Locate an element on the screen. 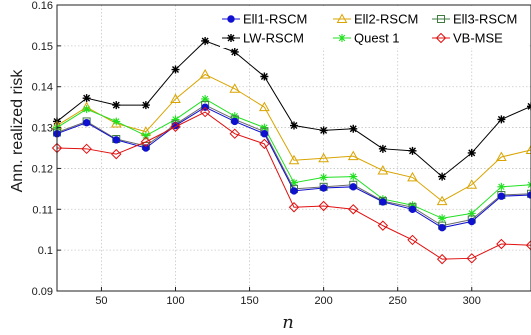 The width and height of the screenshot is (531, 335). y-tick-label: 0.1 is located at coordinates (45, 251).